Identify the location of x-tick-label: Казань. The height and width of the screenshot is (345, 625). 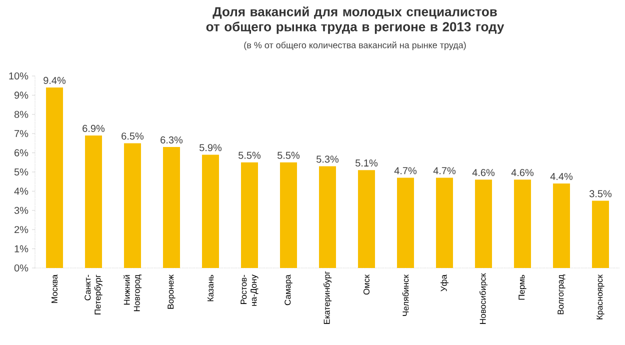
(211, 288).